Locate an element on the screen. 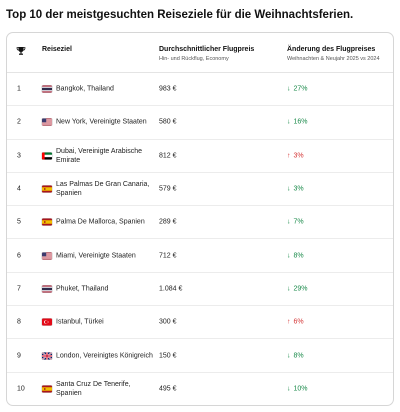 The width and height of the screenshot is (400, 412). header-change-label: Änderung des Flugpreises is located at coordinates (331, 49).